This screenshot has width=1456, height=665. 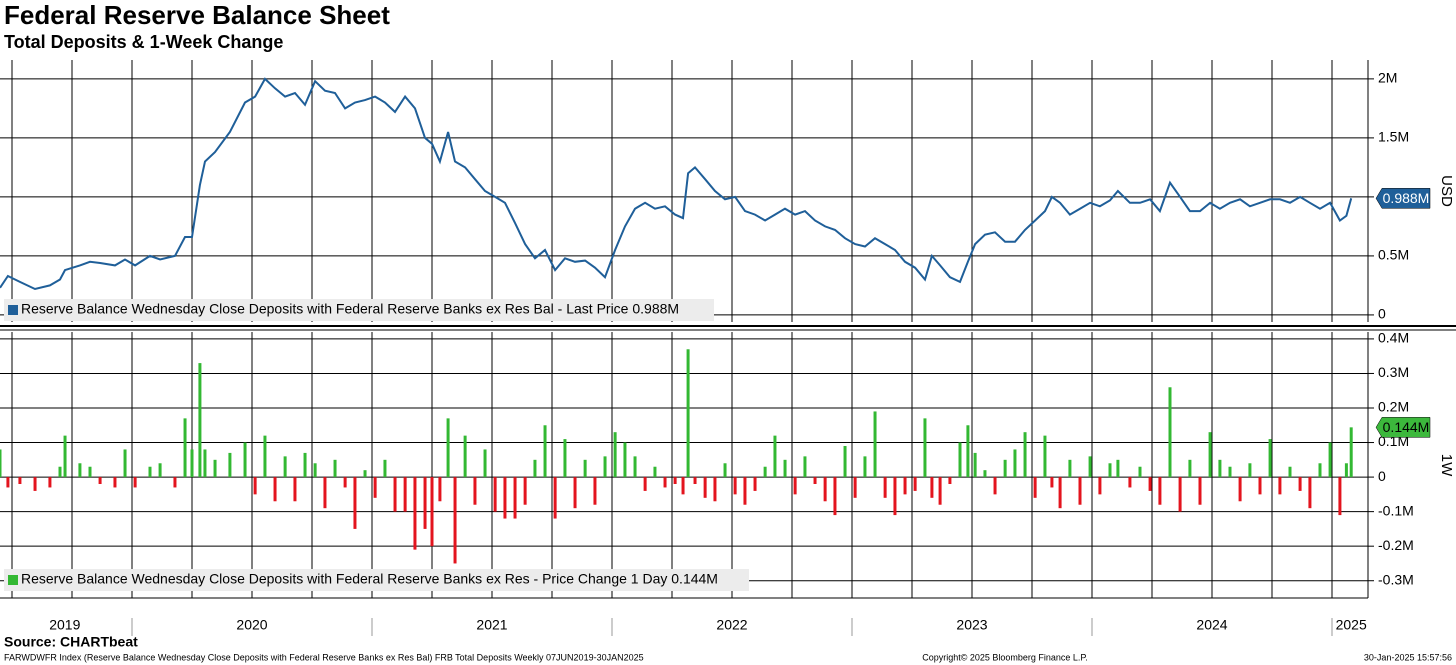 I want to click on y-axis-label: USD, so click(x=1446, y=191).